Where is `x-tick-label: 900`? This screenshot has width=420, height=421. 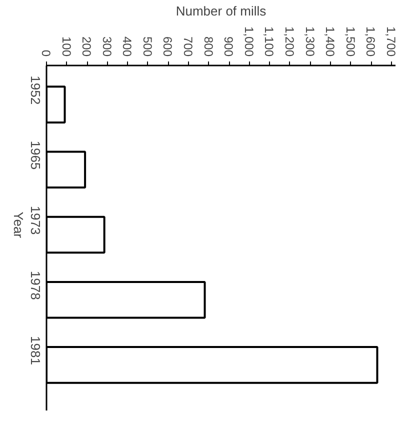 x-tick-label: 900 is located at coordinates (229, 46).